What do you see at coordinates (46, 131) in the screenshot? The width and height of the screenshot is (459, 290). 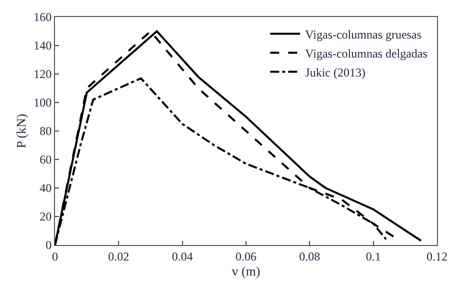 I see `y-tick-label: 80` at bounding box center [46, 131].